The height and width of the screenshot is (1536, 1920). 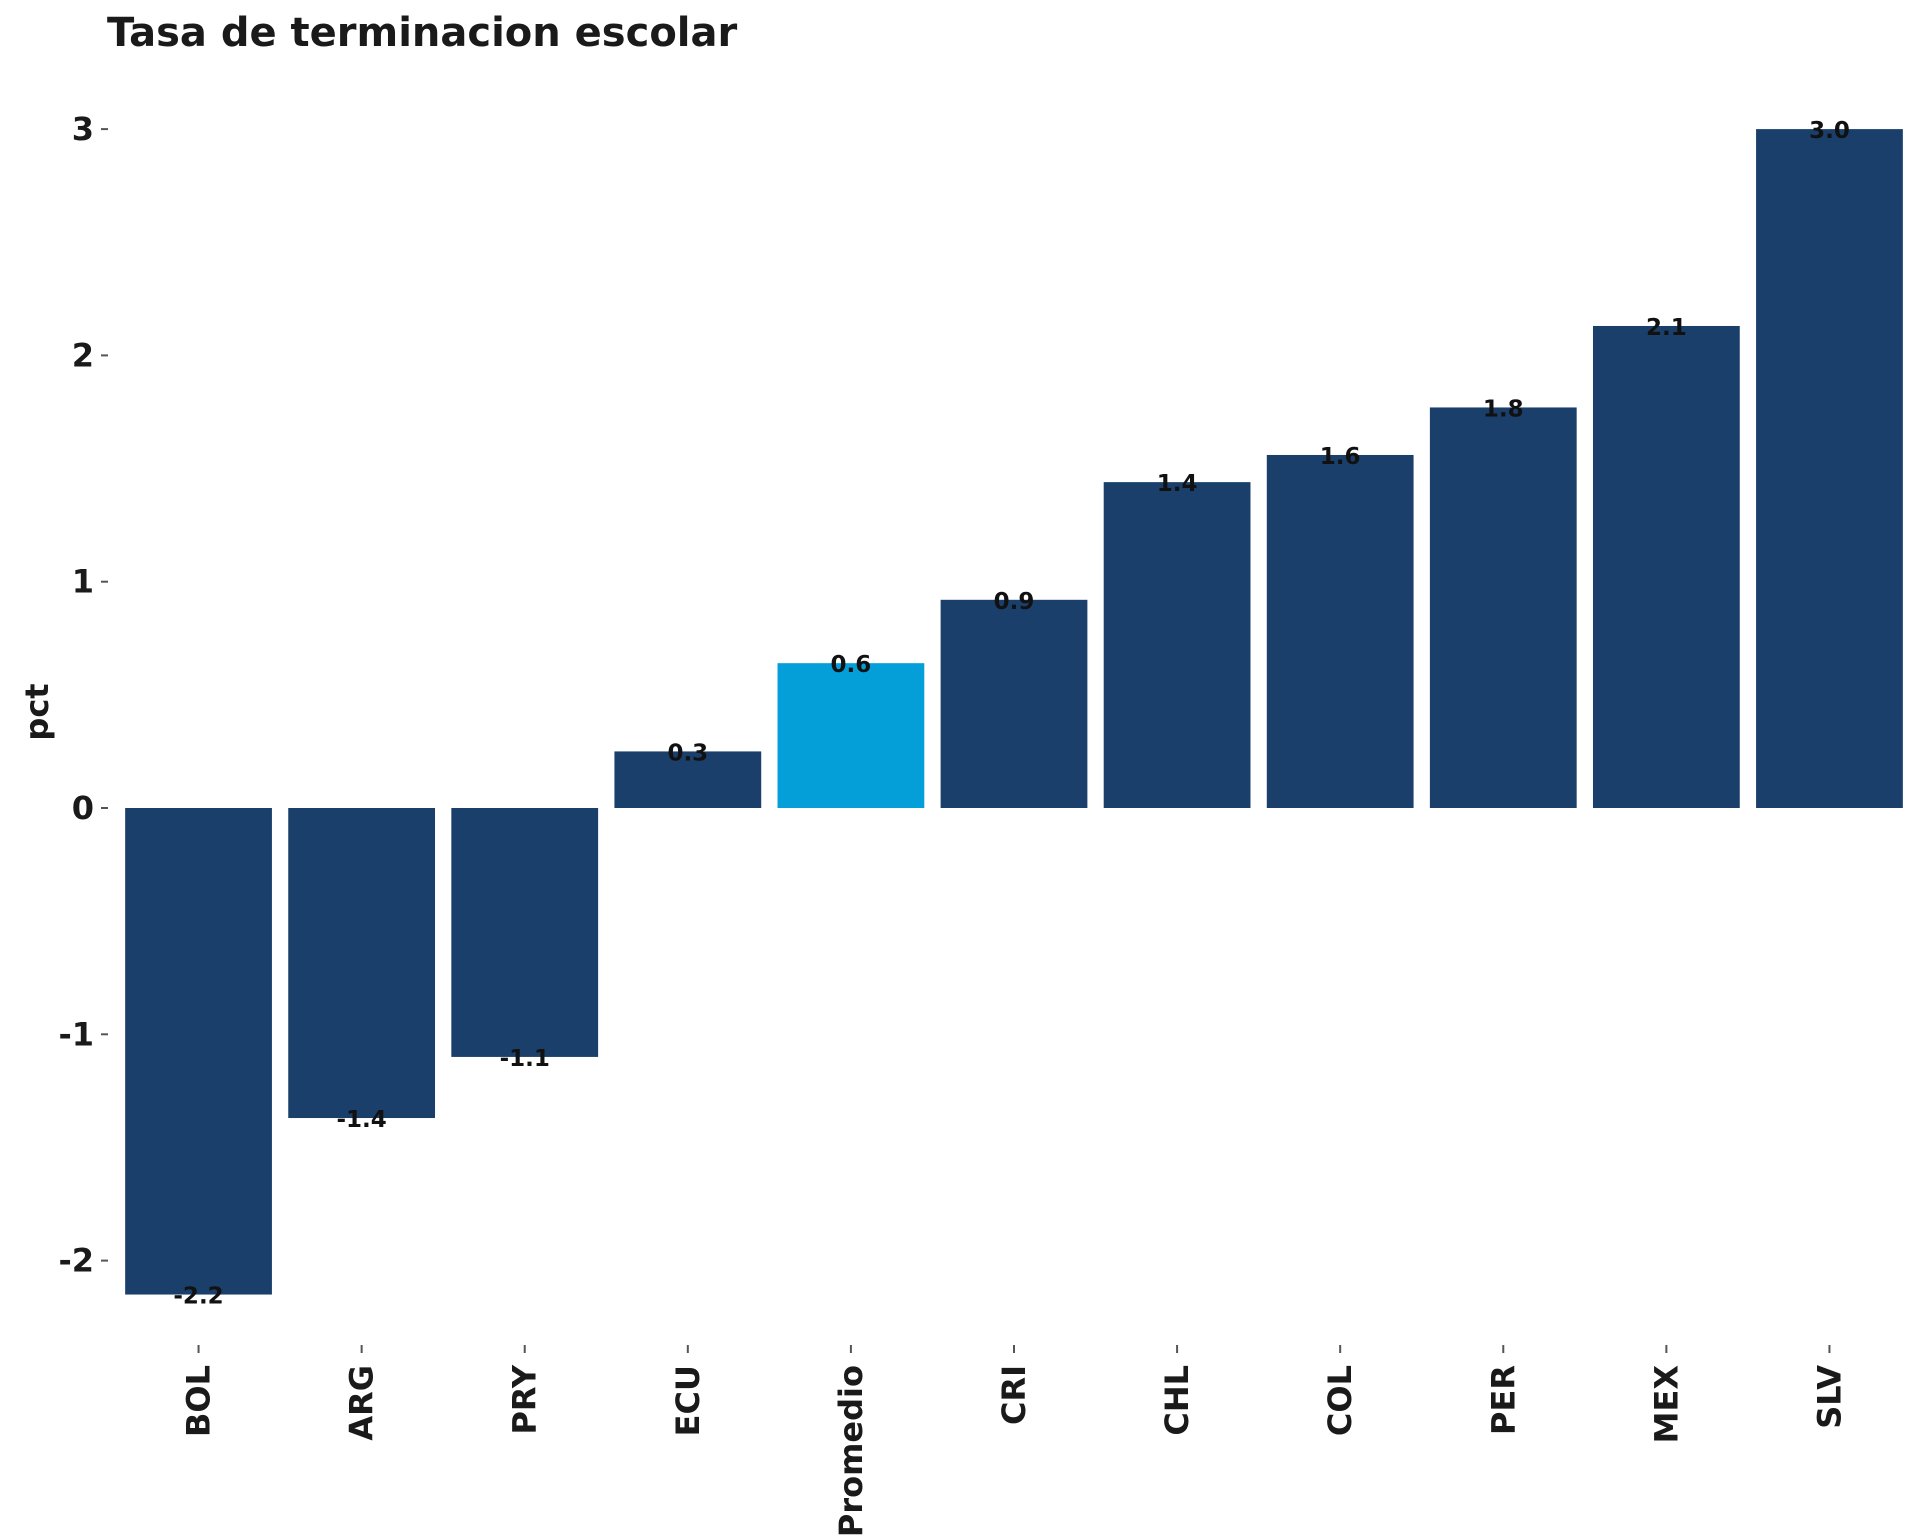 I want to click on data-label: 1.6, so click(x=1340, y=457).